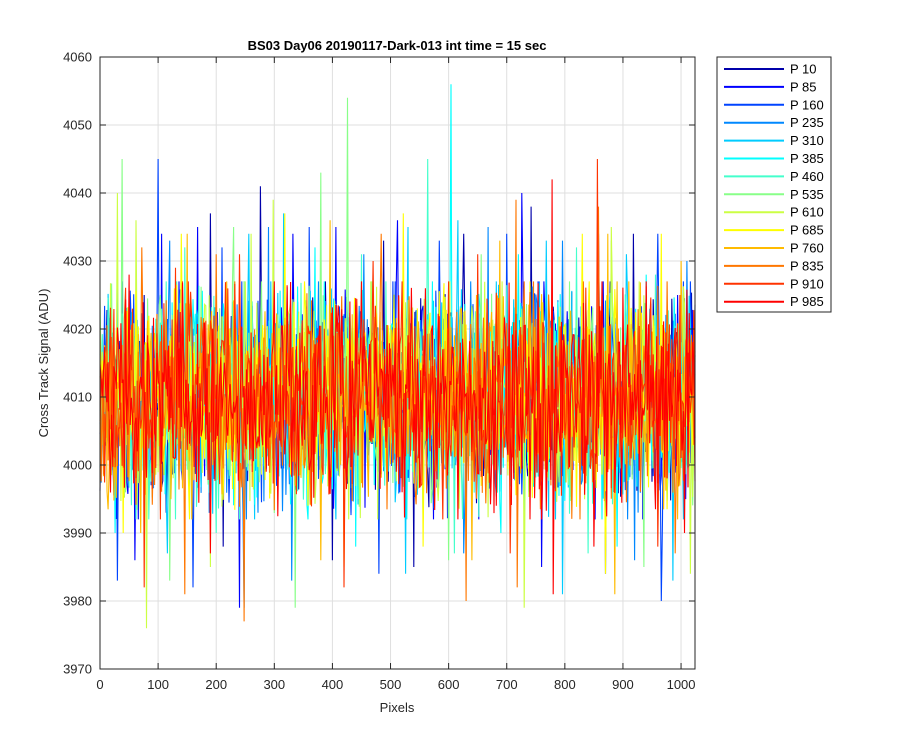  Describe the element at coordinates (77, 261) in the screenshot. I see `y-tick-label: 4030` at that location.